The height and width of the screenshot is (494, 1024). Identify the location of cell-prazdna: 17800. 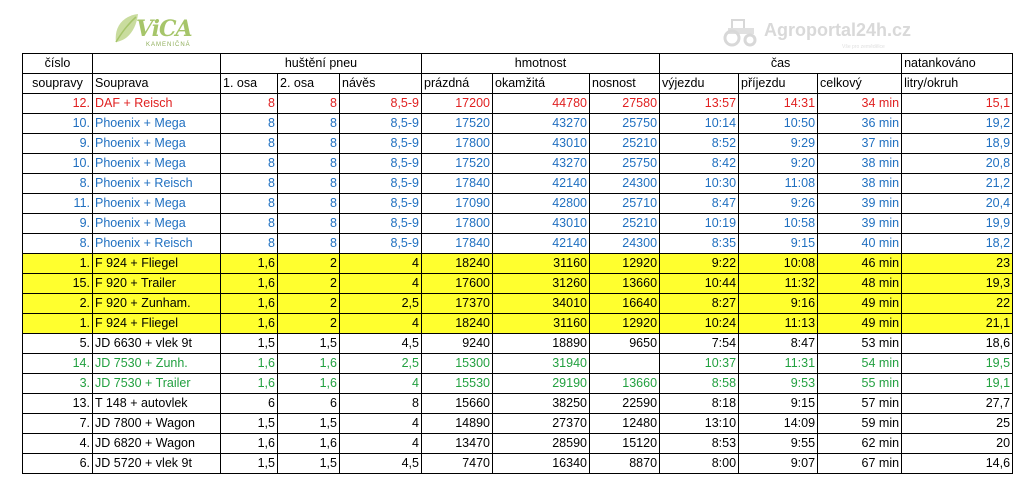
(457, 143).